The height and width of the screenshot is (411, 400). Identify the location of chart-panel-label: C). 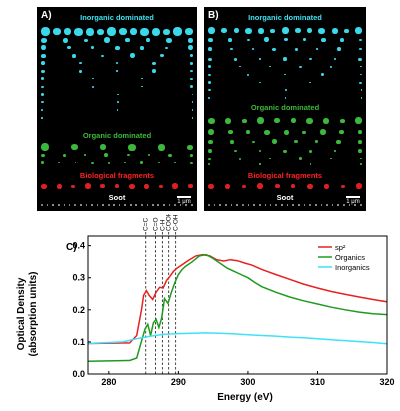
(71, 247).